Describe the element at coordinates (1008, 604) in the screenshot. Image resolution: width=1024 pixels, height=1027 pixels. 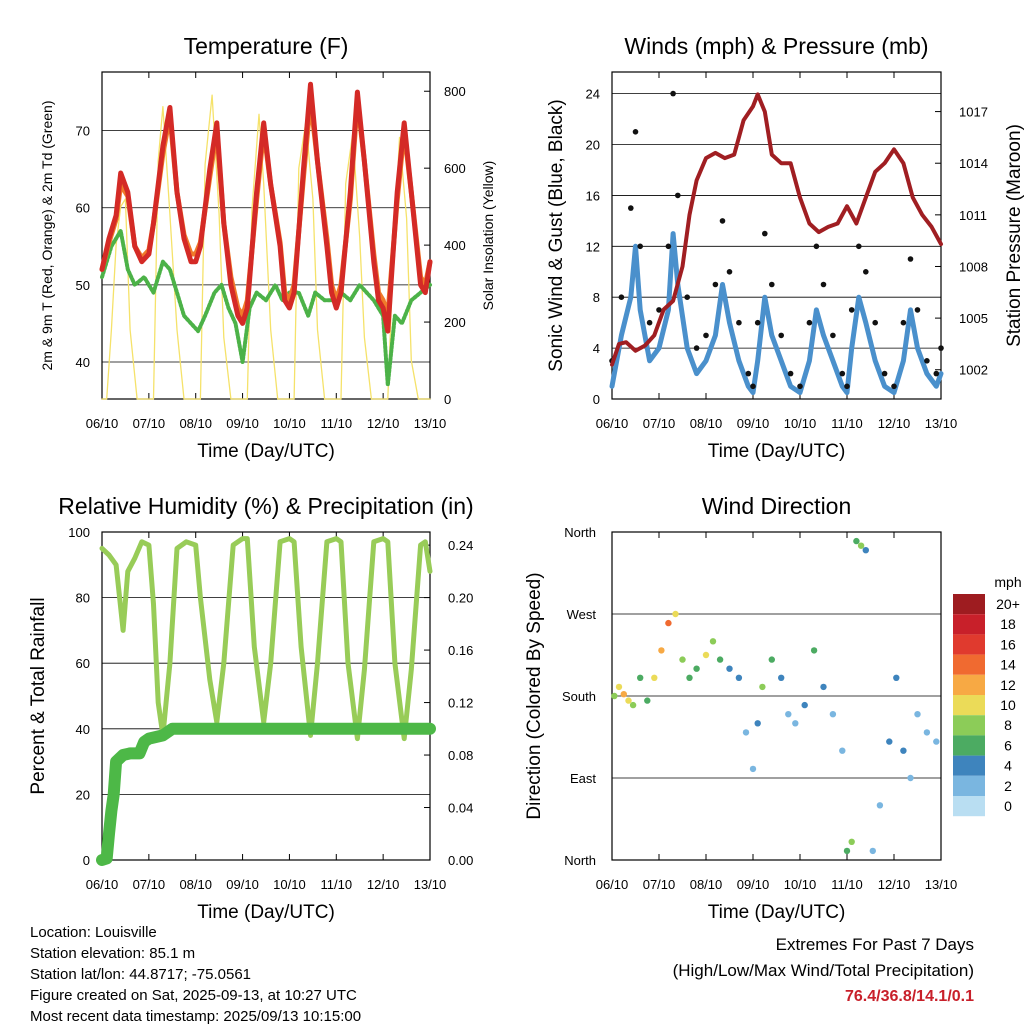
I see `legend-label: 20+` at that location.